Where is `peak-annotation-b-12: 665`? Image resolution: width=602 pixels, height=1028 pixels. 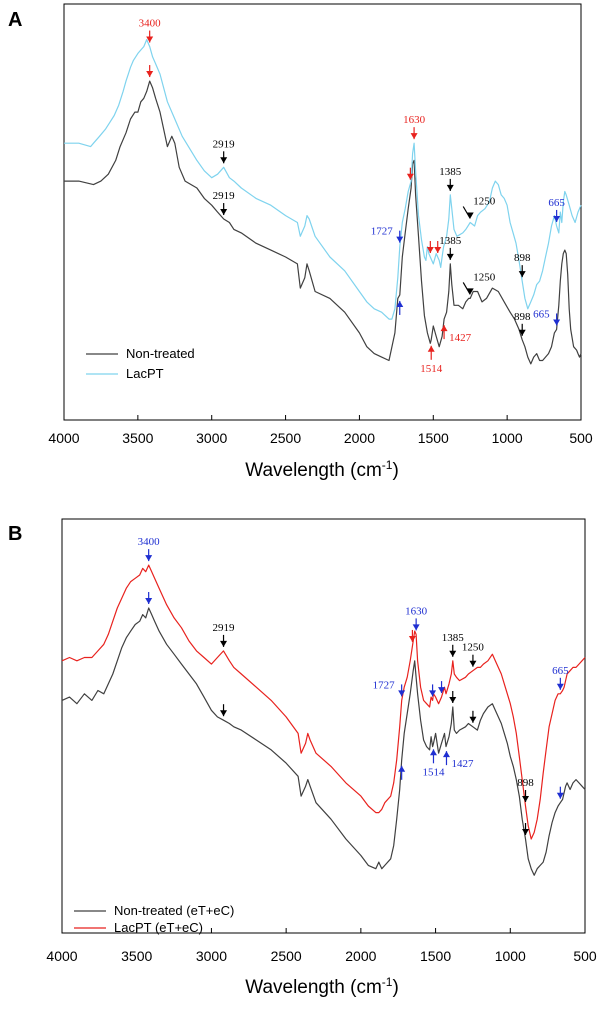
peak-annotation-b-12: 665 is located at coordinates (560, 677).